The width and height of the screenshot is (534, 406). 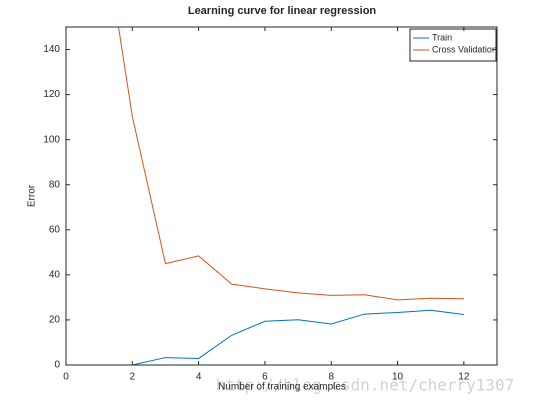 I want to click on y-tick-label: 40, so click(x=55, y=275).